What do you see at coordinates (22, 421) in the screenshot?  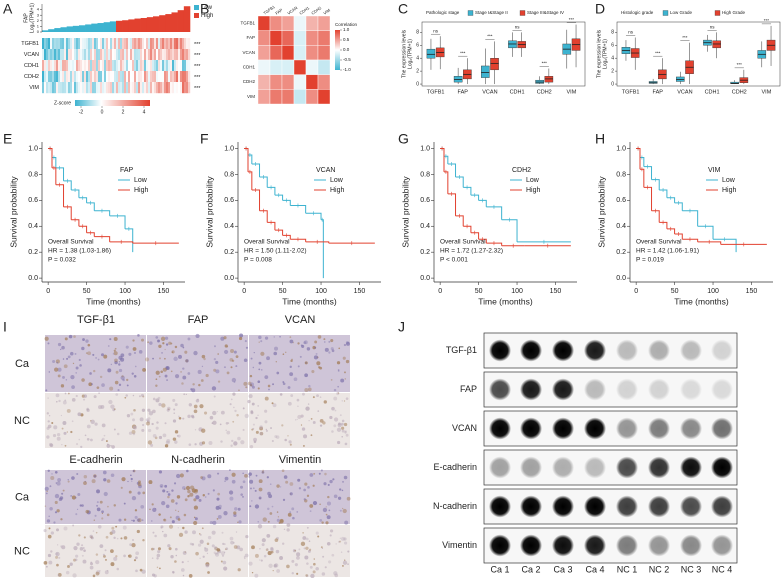 I see `row-label: NC` at bounding box center [22, 421].